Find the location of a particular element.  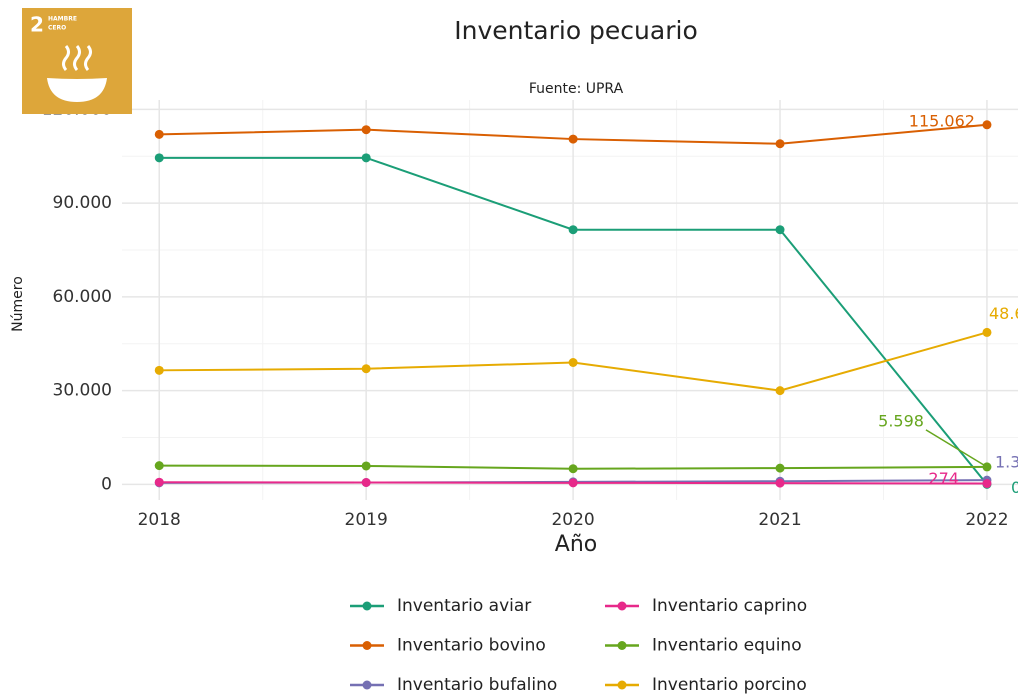

data-label: 1.359 is located at coordinates (1006, 462).